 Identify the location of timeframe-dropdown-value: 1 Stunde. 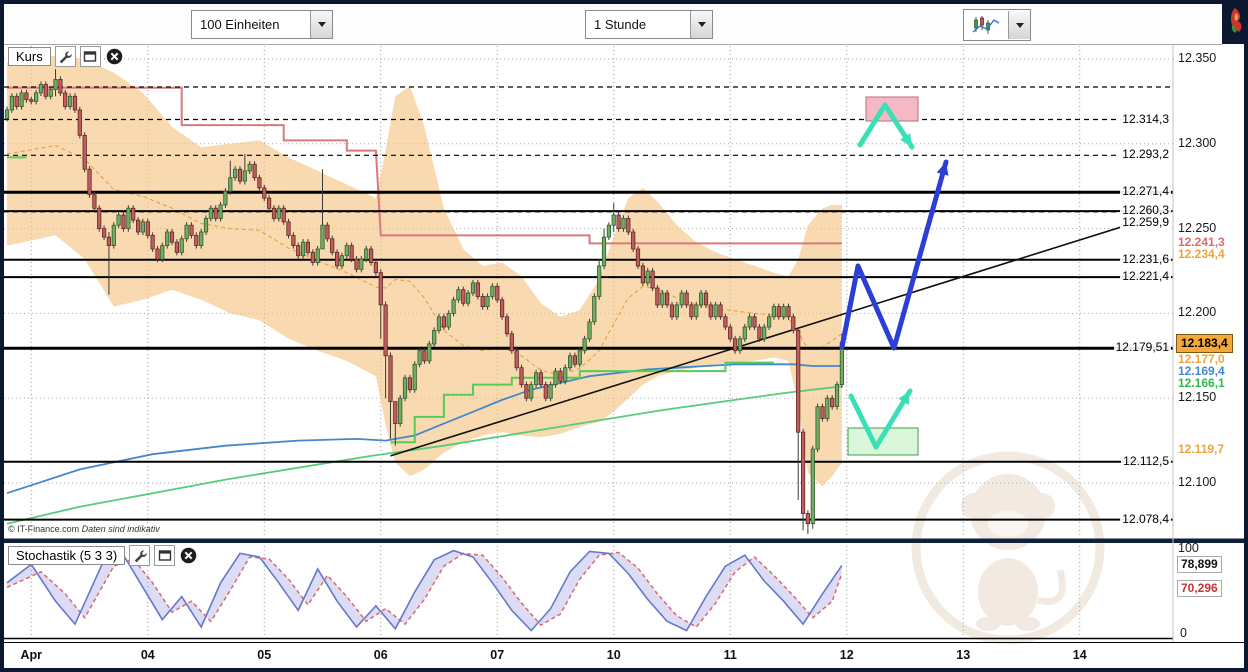
(620, 24).